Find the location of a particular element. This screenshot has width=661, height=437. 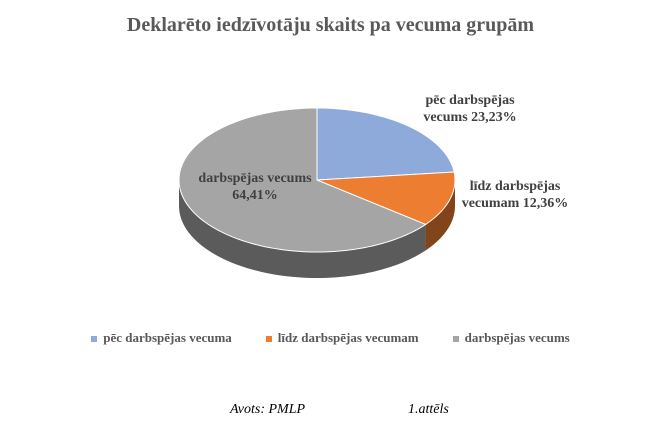

legend-item: līdz darbspējas vecumam is located at coordinates (342, 338).